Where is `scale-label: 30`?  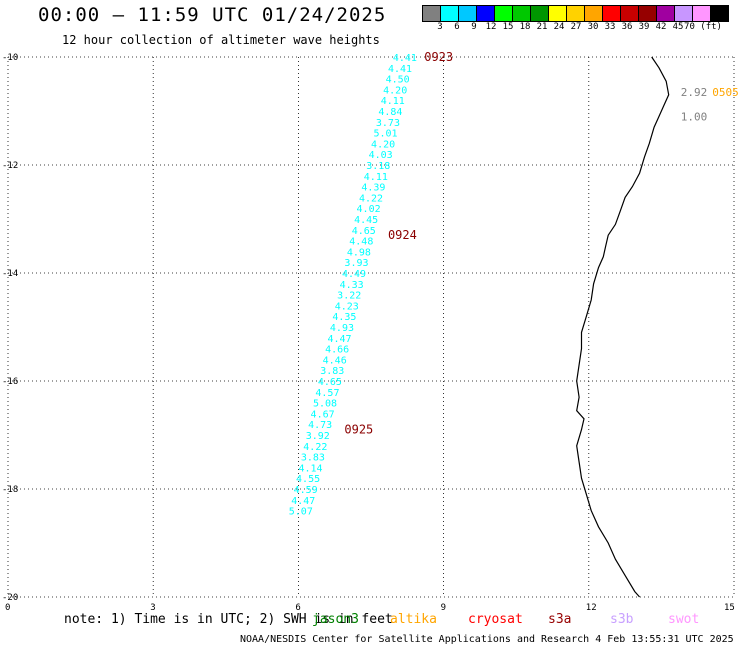 scale-label: 30 is located at coordinates (593, 27).